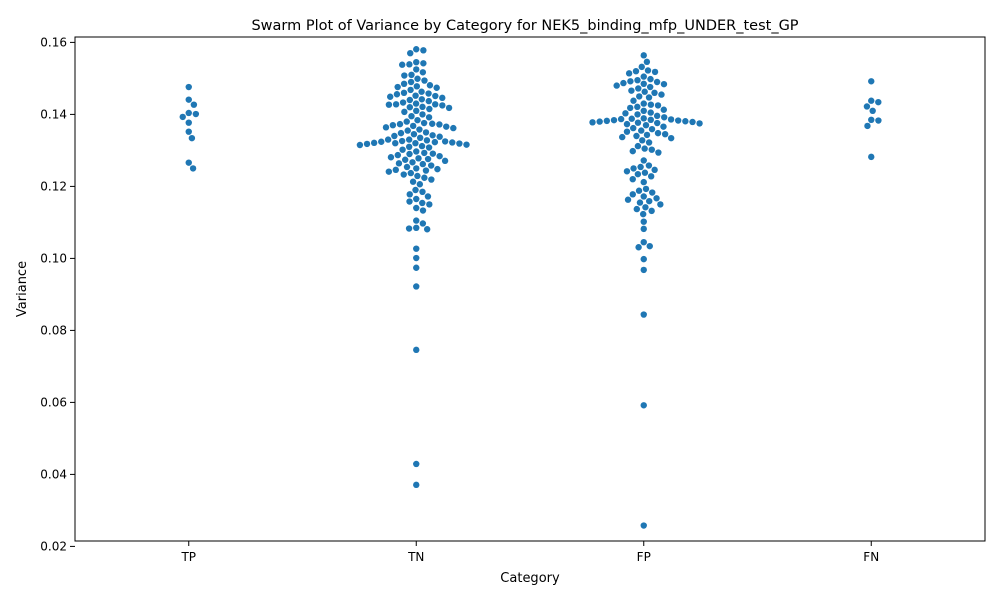 The image size is (1000, 600). I want to click on y-tick-label: 0.16, so click(53, 42).